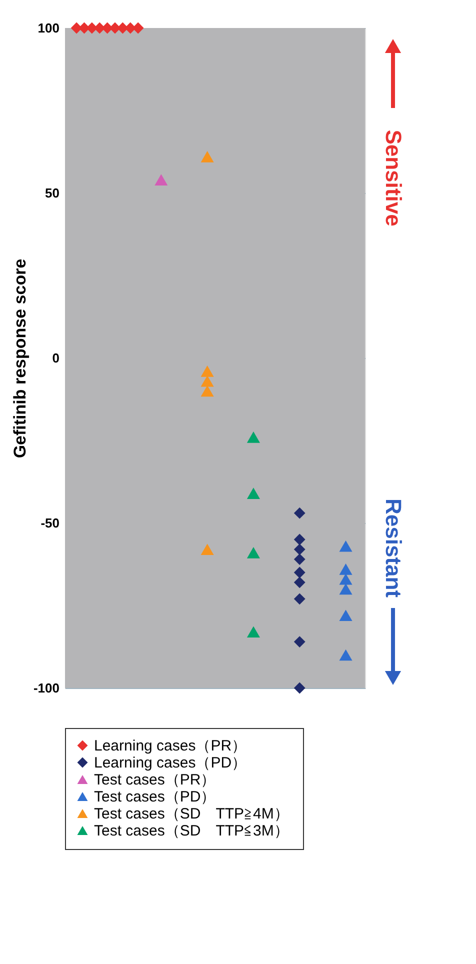  What do you see at coordinates (46, 688) in the screenshot?
I see `y-tick-label: -100` at bounding box center [46, 688].